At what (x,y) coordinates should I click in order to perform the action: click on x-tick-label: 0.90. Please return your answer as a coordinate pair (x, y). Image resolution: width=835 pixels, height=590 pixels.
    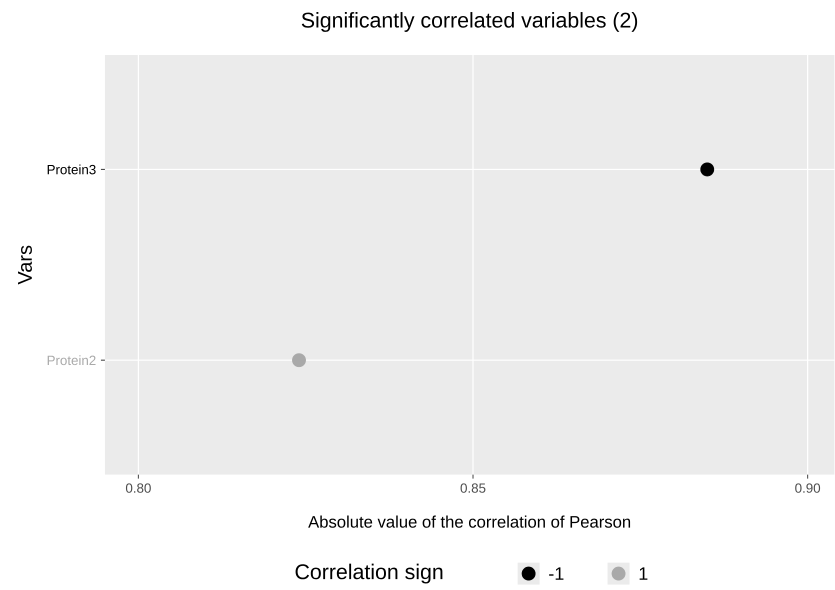
    Looking at the image, I should click on (807, 488).